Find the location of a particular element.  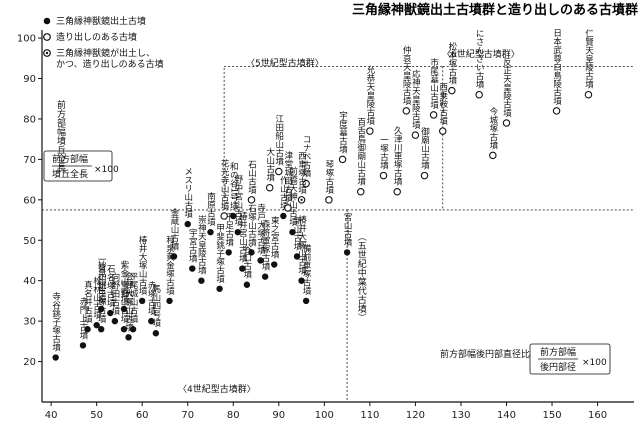

point-label: 紫金山古墳 is located at coordinates (124, 282).